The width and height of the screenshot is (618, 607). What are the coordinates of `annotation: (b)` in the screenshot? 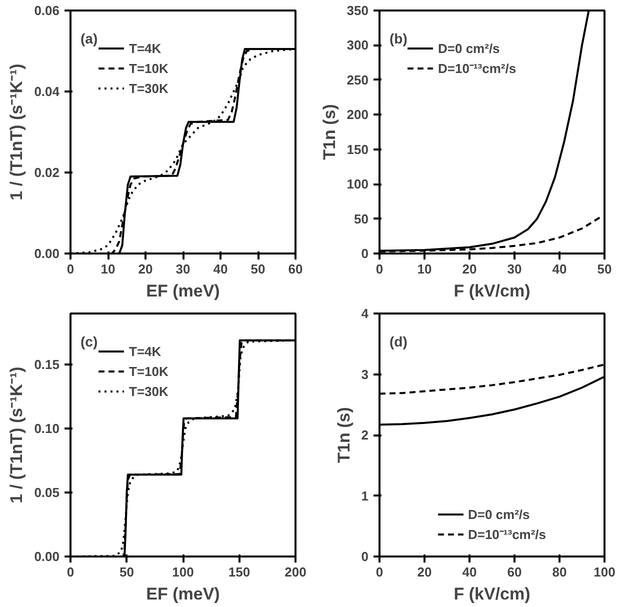 It's located at (399, 38).